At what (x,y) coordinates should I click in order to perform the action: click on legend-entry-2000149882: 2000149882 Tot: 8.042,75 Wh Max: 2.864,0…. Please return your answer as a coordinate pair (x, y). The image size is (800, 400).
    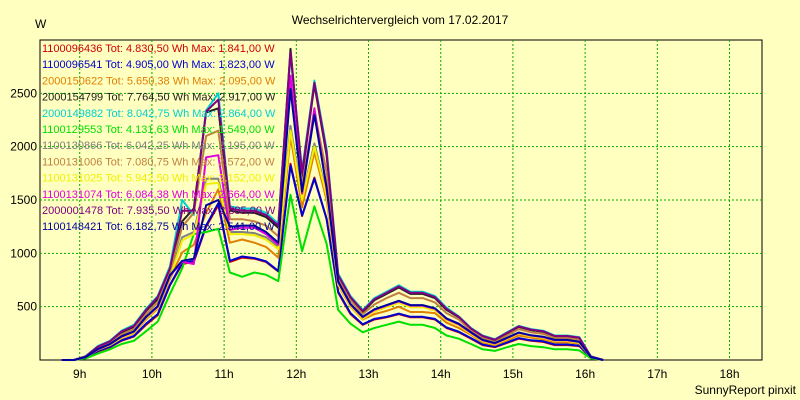
    Looking at the image, I should click on (159, 114).